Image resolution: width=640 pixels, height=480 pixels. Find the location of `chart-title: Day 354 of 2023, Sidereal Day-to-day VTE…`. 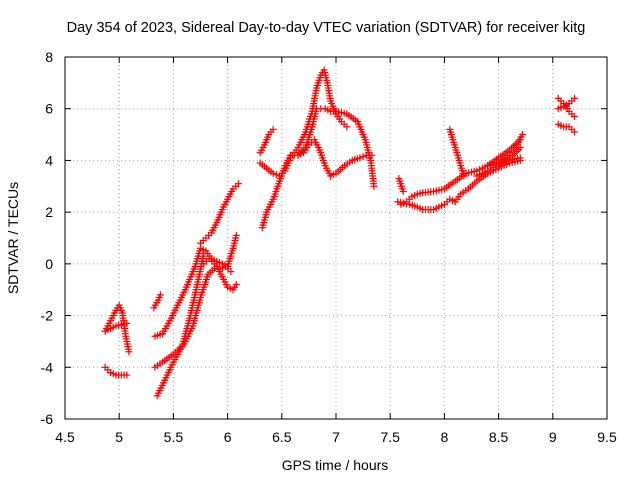

chart-title: Day 354 of 2023, Sidereal Day-to-day VTE… is located at coordinates (326, 28).